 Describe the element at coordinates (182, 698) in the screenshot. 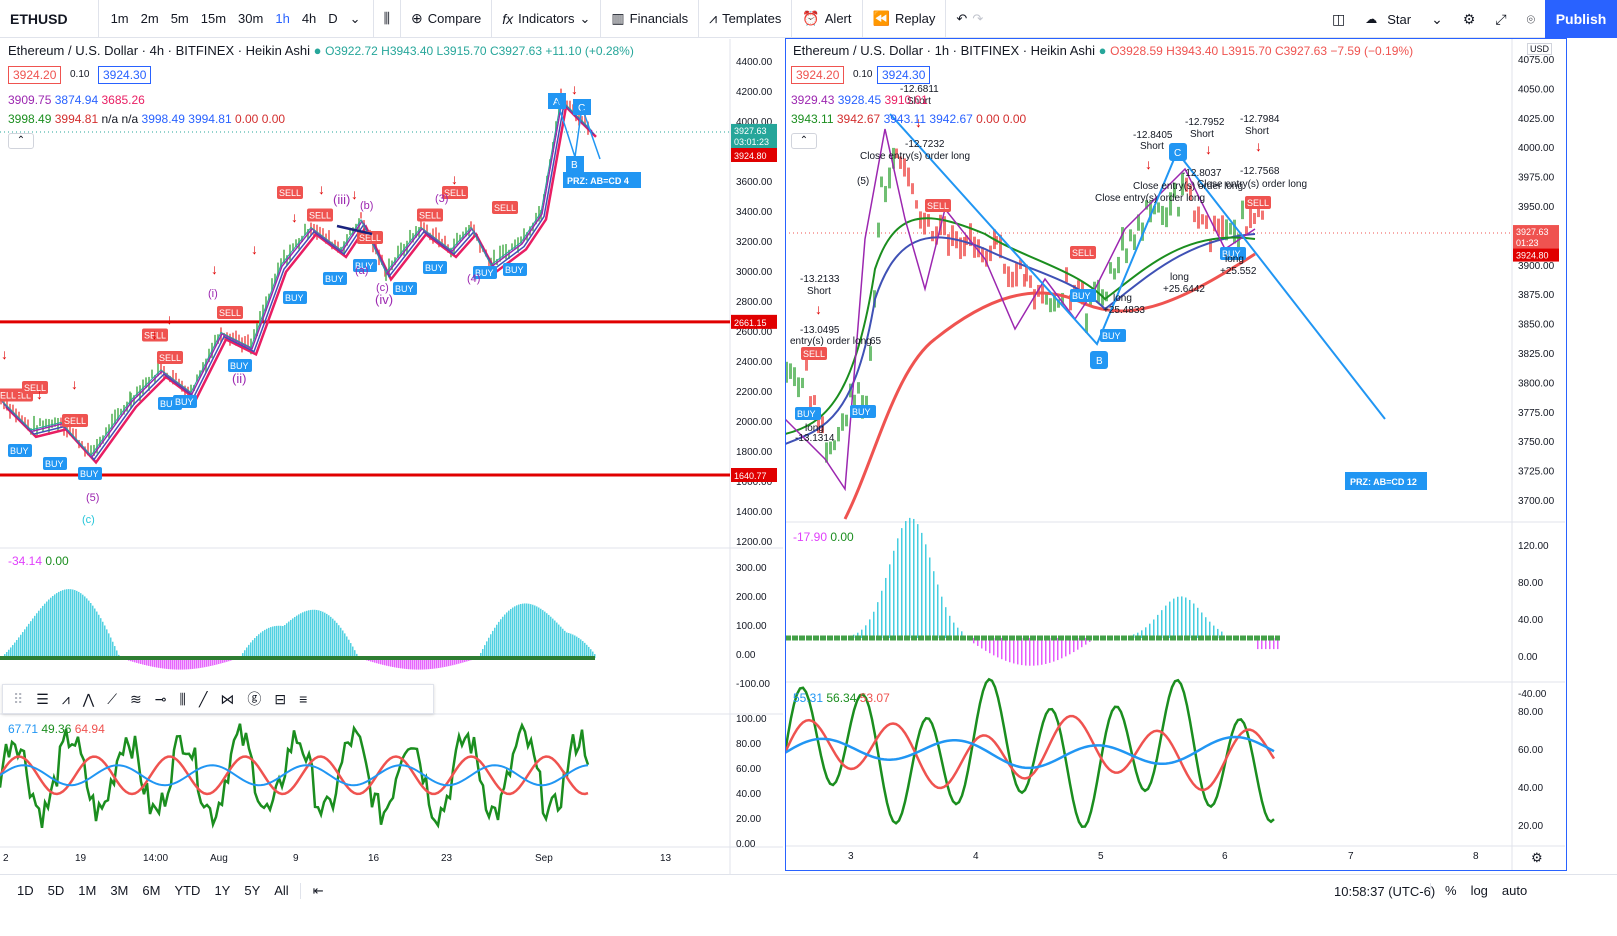

I see `vertical-lines-icon: ⫼` at that location.